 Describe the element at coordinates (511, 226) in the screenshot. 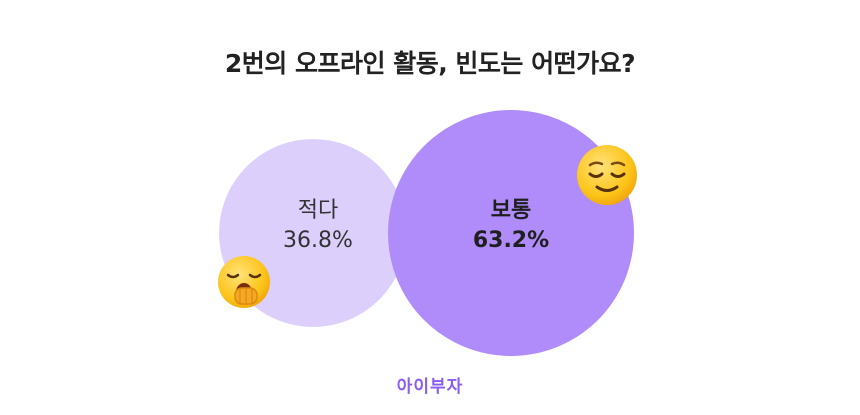

I see `bubble-label-major: 보통 63.2%` at that location.